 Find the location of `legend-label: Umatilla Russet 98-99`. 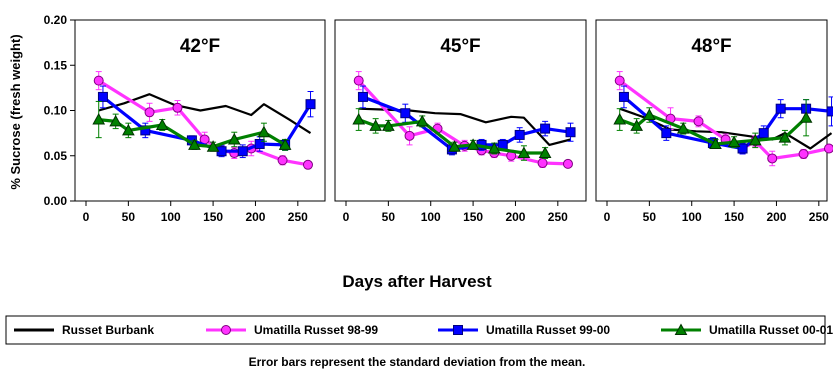

legend-label: Umatilla Russet 98-99 is located at coordinates (316, 330).